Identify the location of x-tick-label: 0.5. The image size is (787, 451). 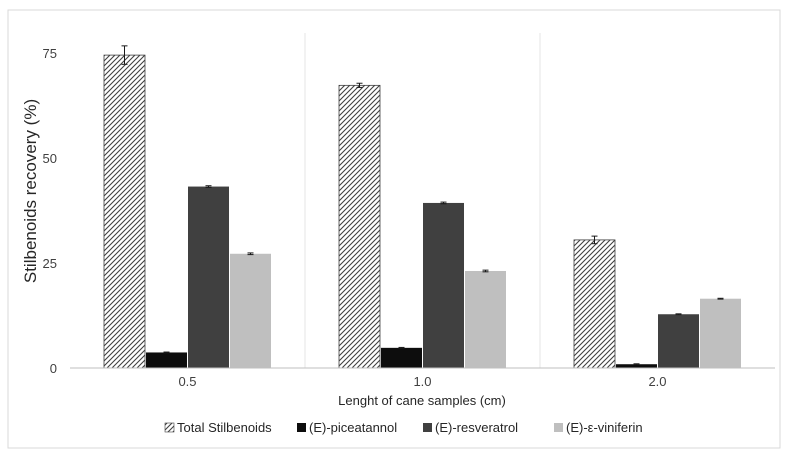
(187, 381).